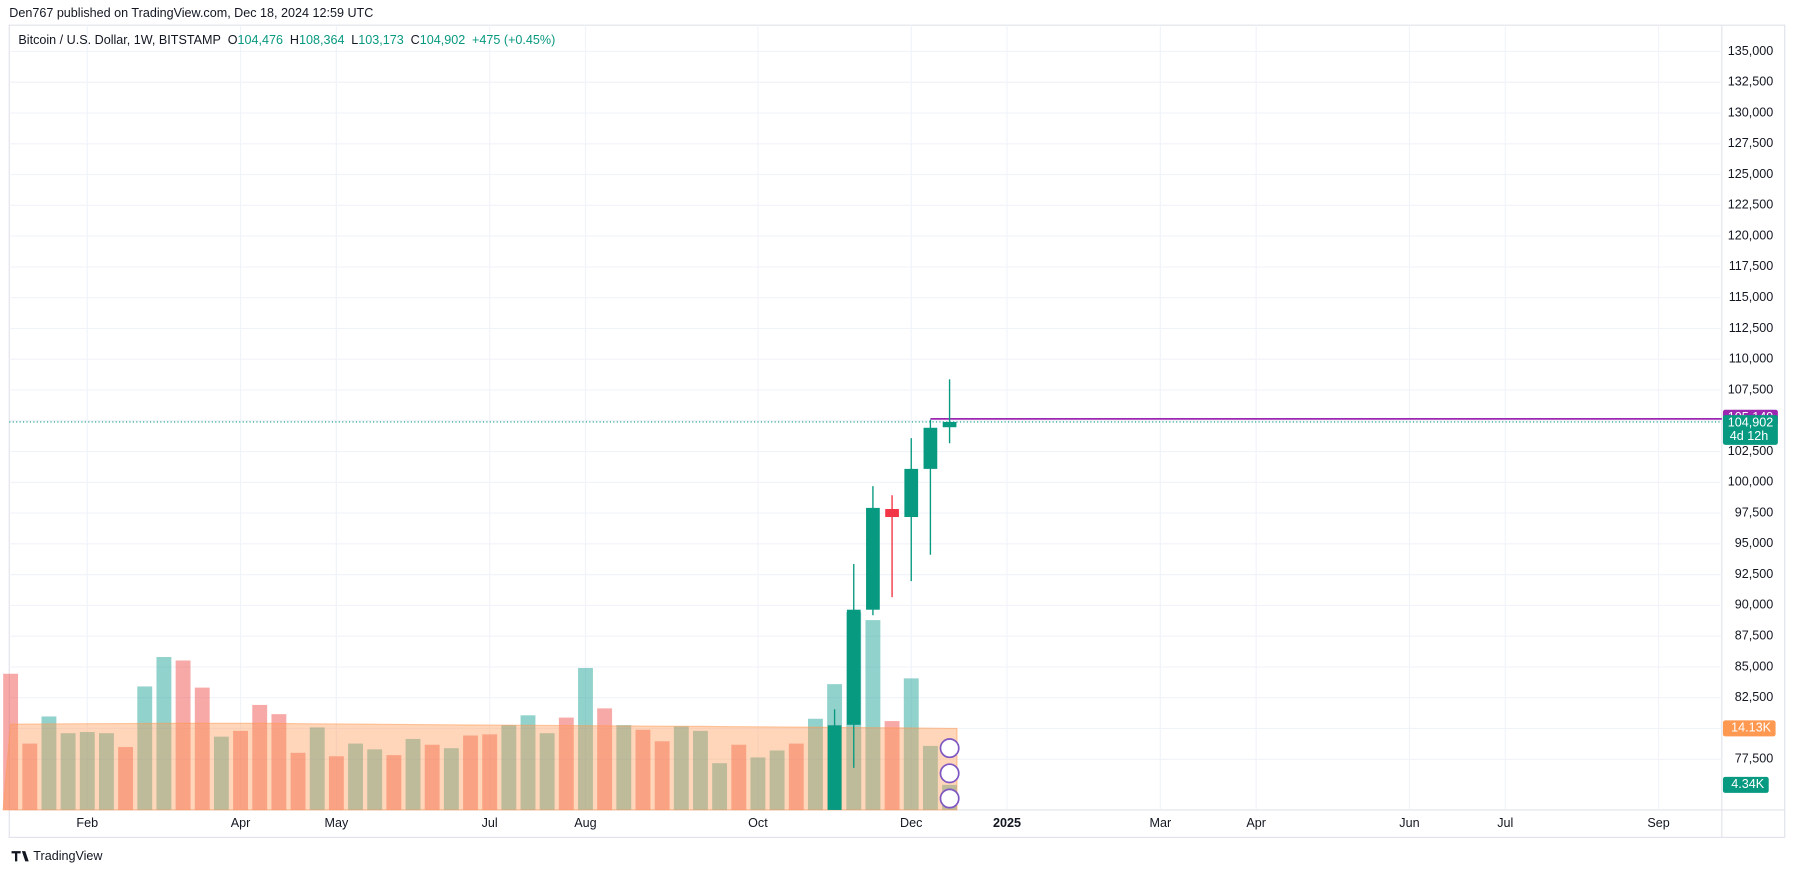 This screenshot has height=874, width=1794. What do you see at coordinates (1256, 823) in the screenshot?
I see `x-tick-label: Apr` at bounding box center [1256, 823].